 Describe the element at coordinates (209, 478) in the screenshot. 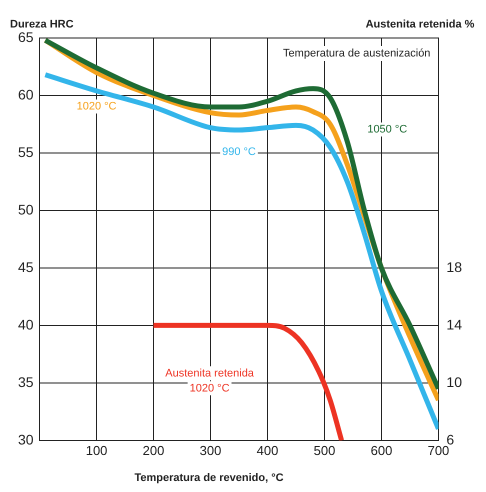

I see `x-axis-title: Temperatura de revenido, °C` at that location.